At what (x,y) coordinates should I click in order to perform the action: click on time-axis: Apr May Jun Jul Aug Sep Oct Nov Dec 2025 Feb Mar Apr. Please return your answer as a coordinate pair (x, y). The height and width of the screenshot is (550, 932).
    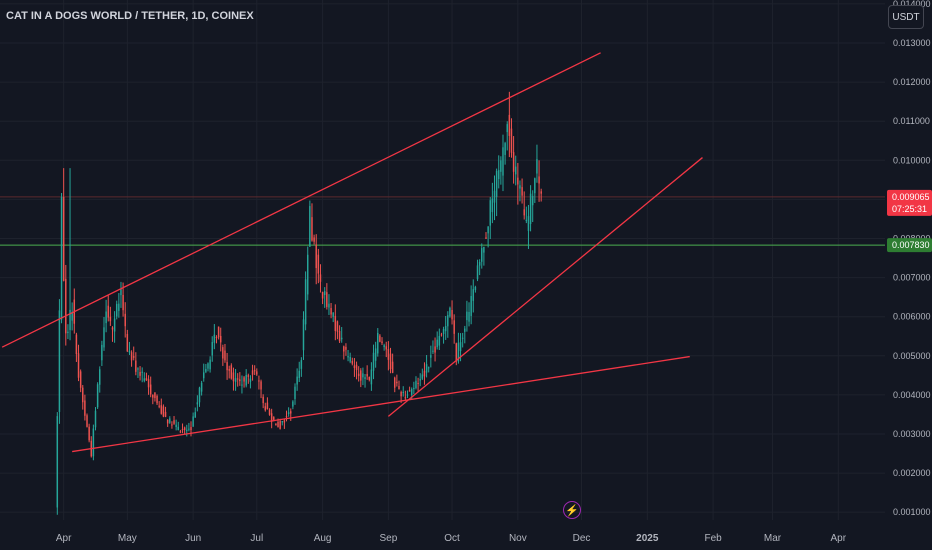
    Looking at the image, I should click on (451, 538).